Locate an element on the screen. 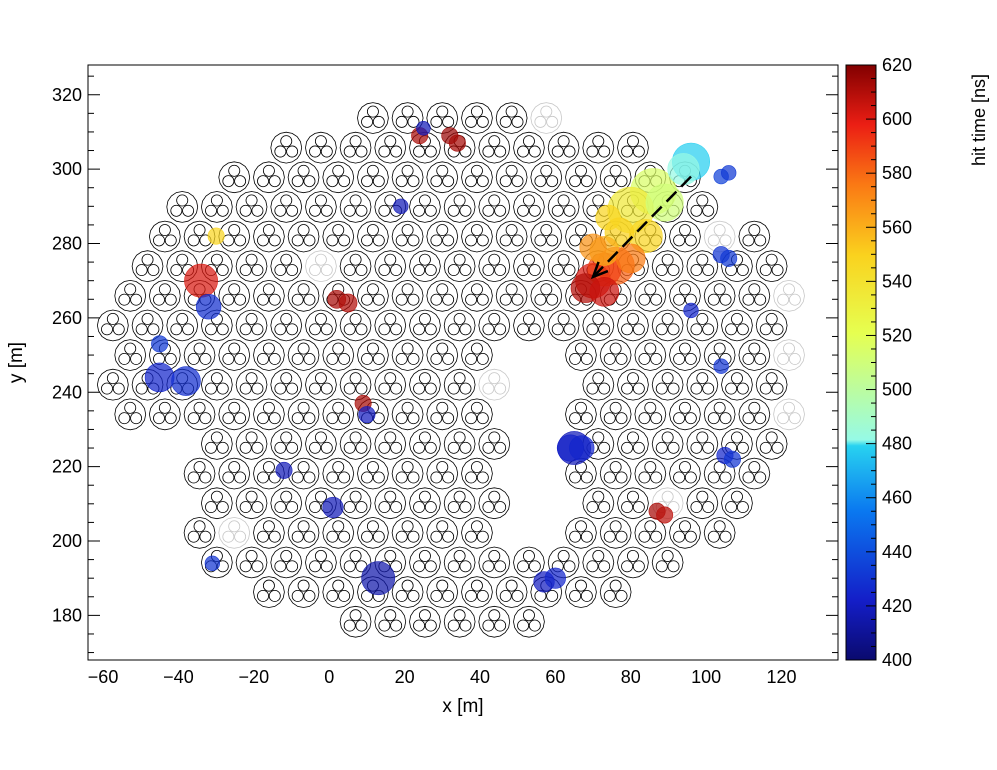 This screenshot has width=997, height=770. colorbar-tick-label: 520 is located at coordinates (897, 335).